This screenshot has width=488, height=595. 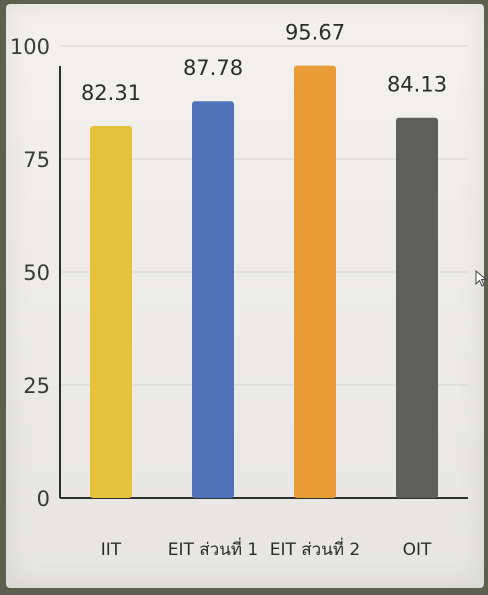 What do you see at coordinates (315, 548) in the screenshot?
I see `category-label-3: EIT ส่วนที่ 2` at bounding box center [315, 548].